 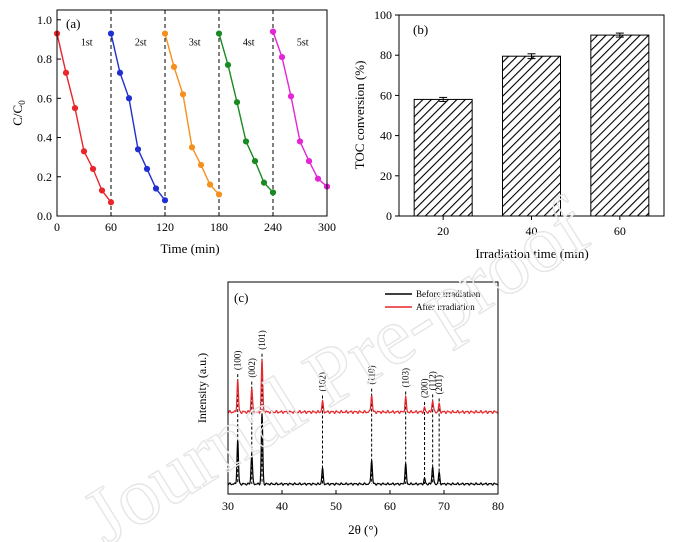 What do you see at coordinates (44, 59) in the screenshot?
I see `y-tick-label: 0.8` at bounding box center [44, 59].